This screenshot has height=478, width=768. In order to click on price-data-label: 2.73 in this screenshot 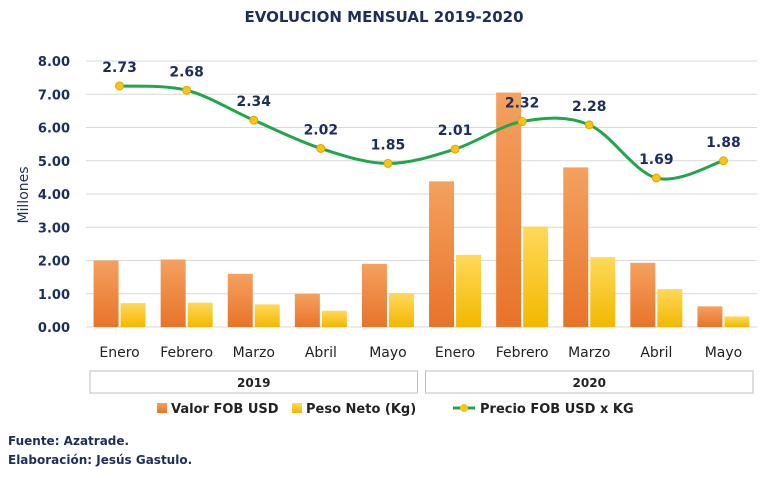, I will do `click(119, 68)`.